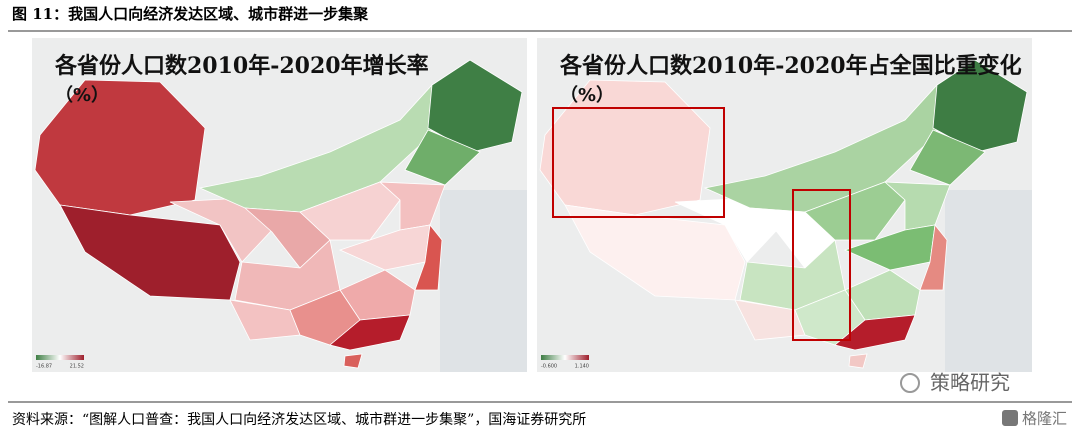 The height and width of the screenshot is (441, 1080). I want to click on watermark: 策略研究 格隆汇, so click(983, 399).